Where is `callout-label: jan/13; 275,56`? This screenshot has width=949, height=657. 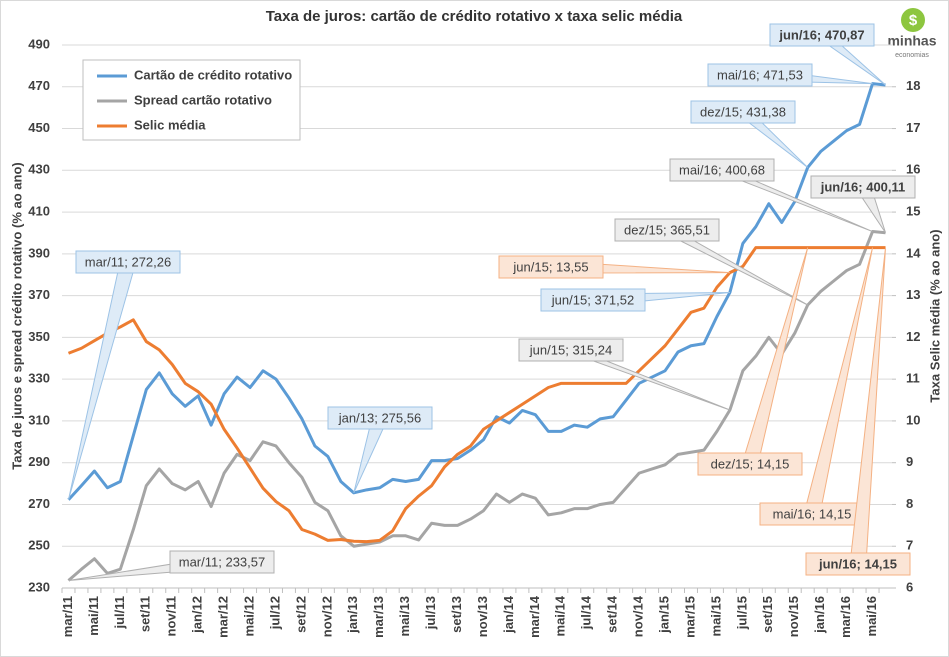 callout-label: jan/13; 275,56 is located at coordinates (379, 417).